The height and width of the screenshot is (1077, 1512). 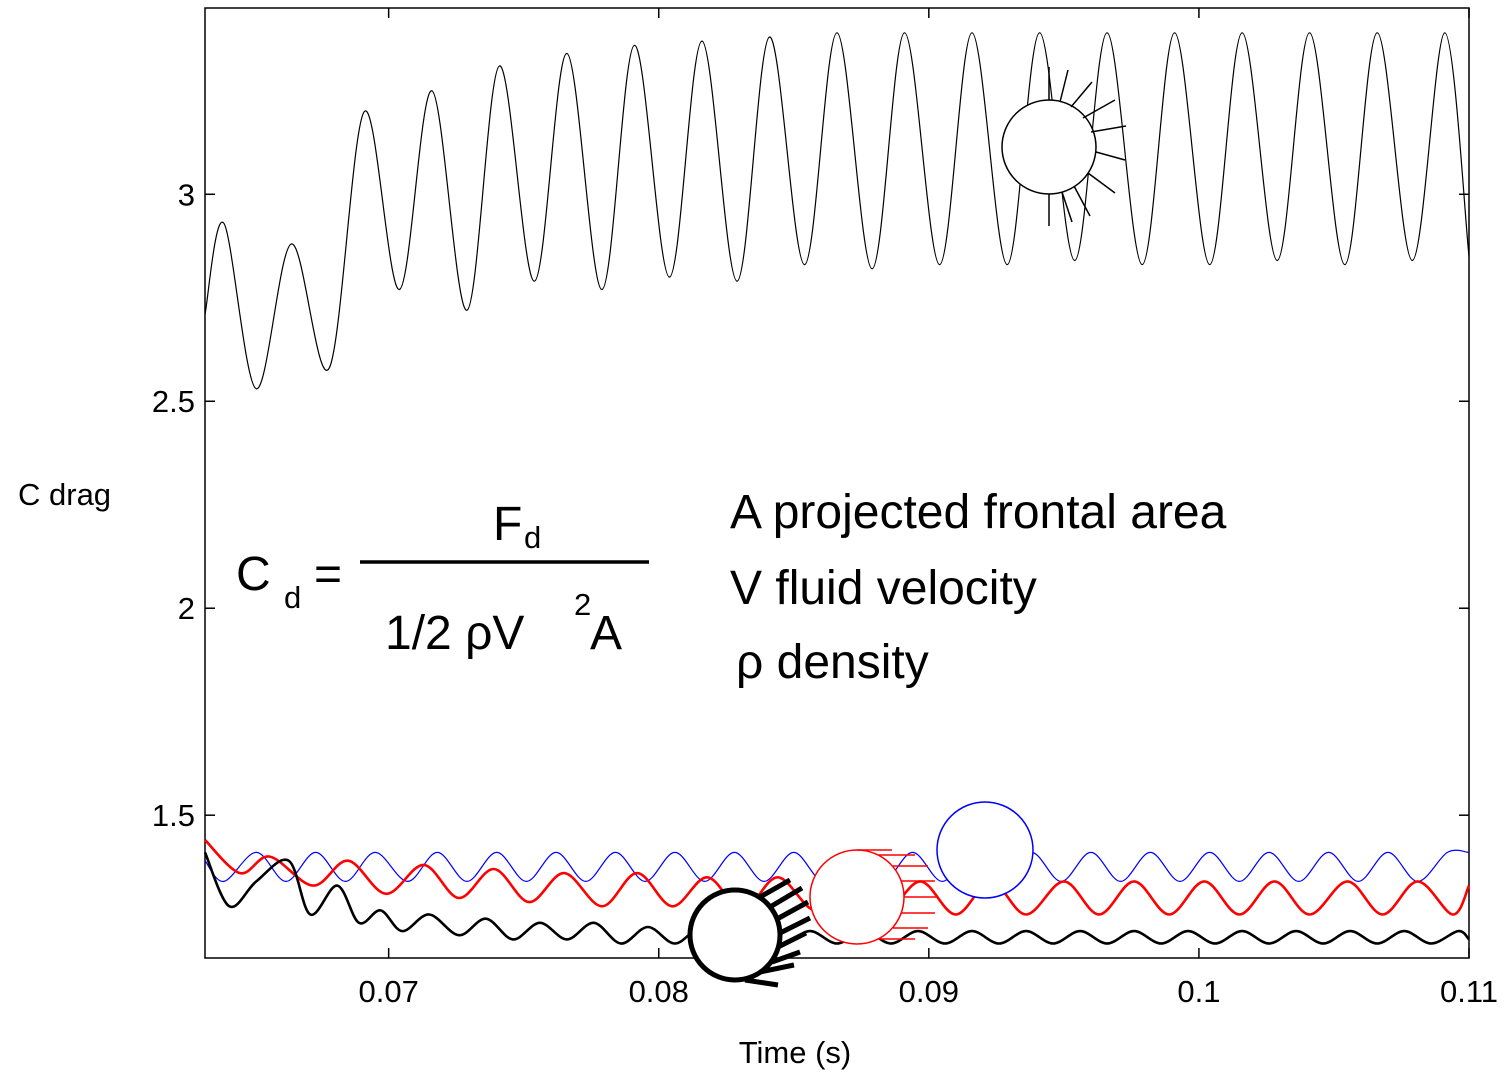 I want to click on red-cylinder-icon, so click(x=873, y=897).